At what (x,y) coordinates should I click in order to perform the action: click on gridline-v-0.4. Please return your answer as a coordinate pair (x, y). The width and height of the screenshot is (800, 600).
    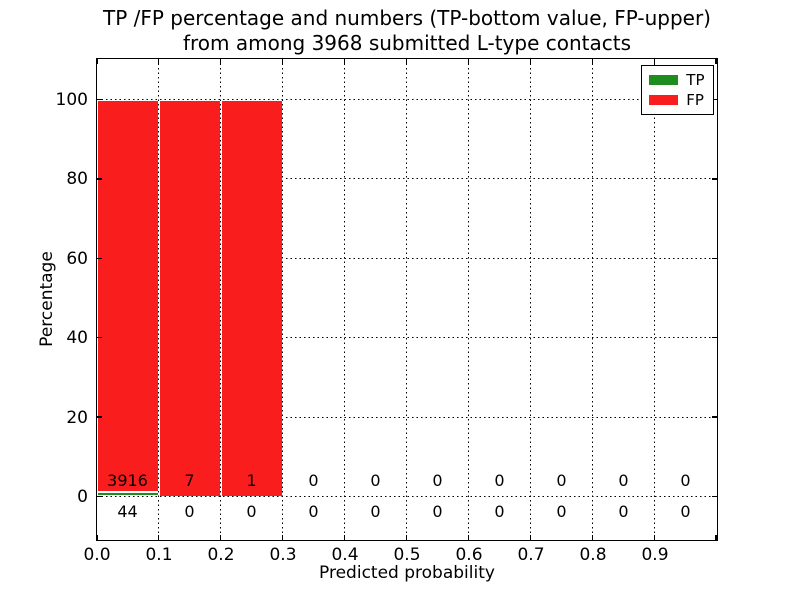
    Looking at the image, I should click on (344, 299).